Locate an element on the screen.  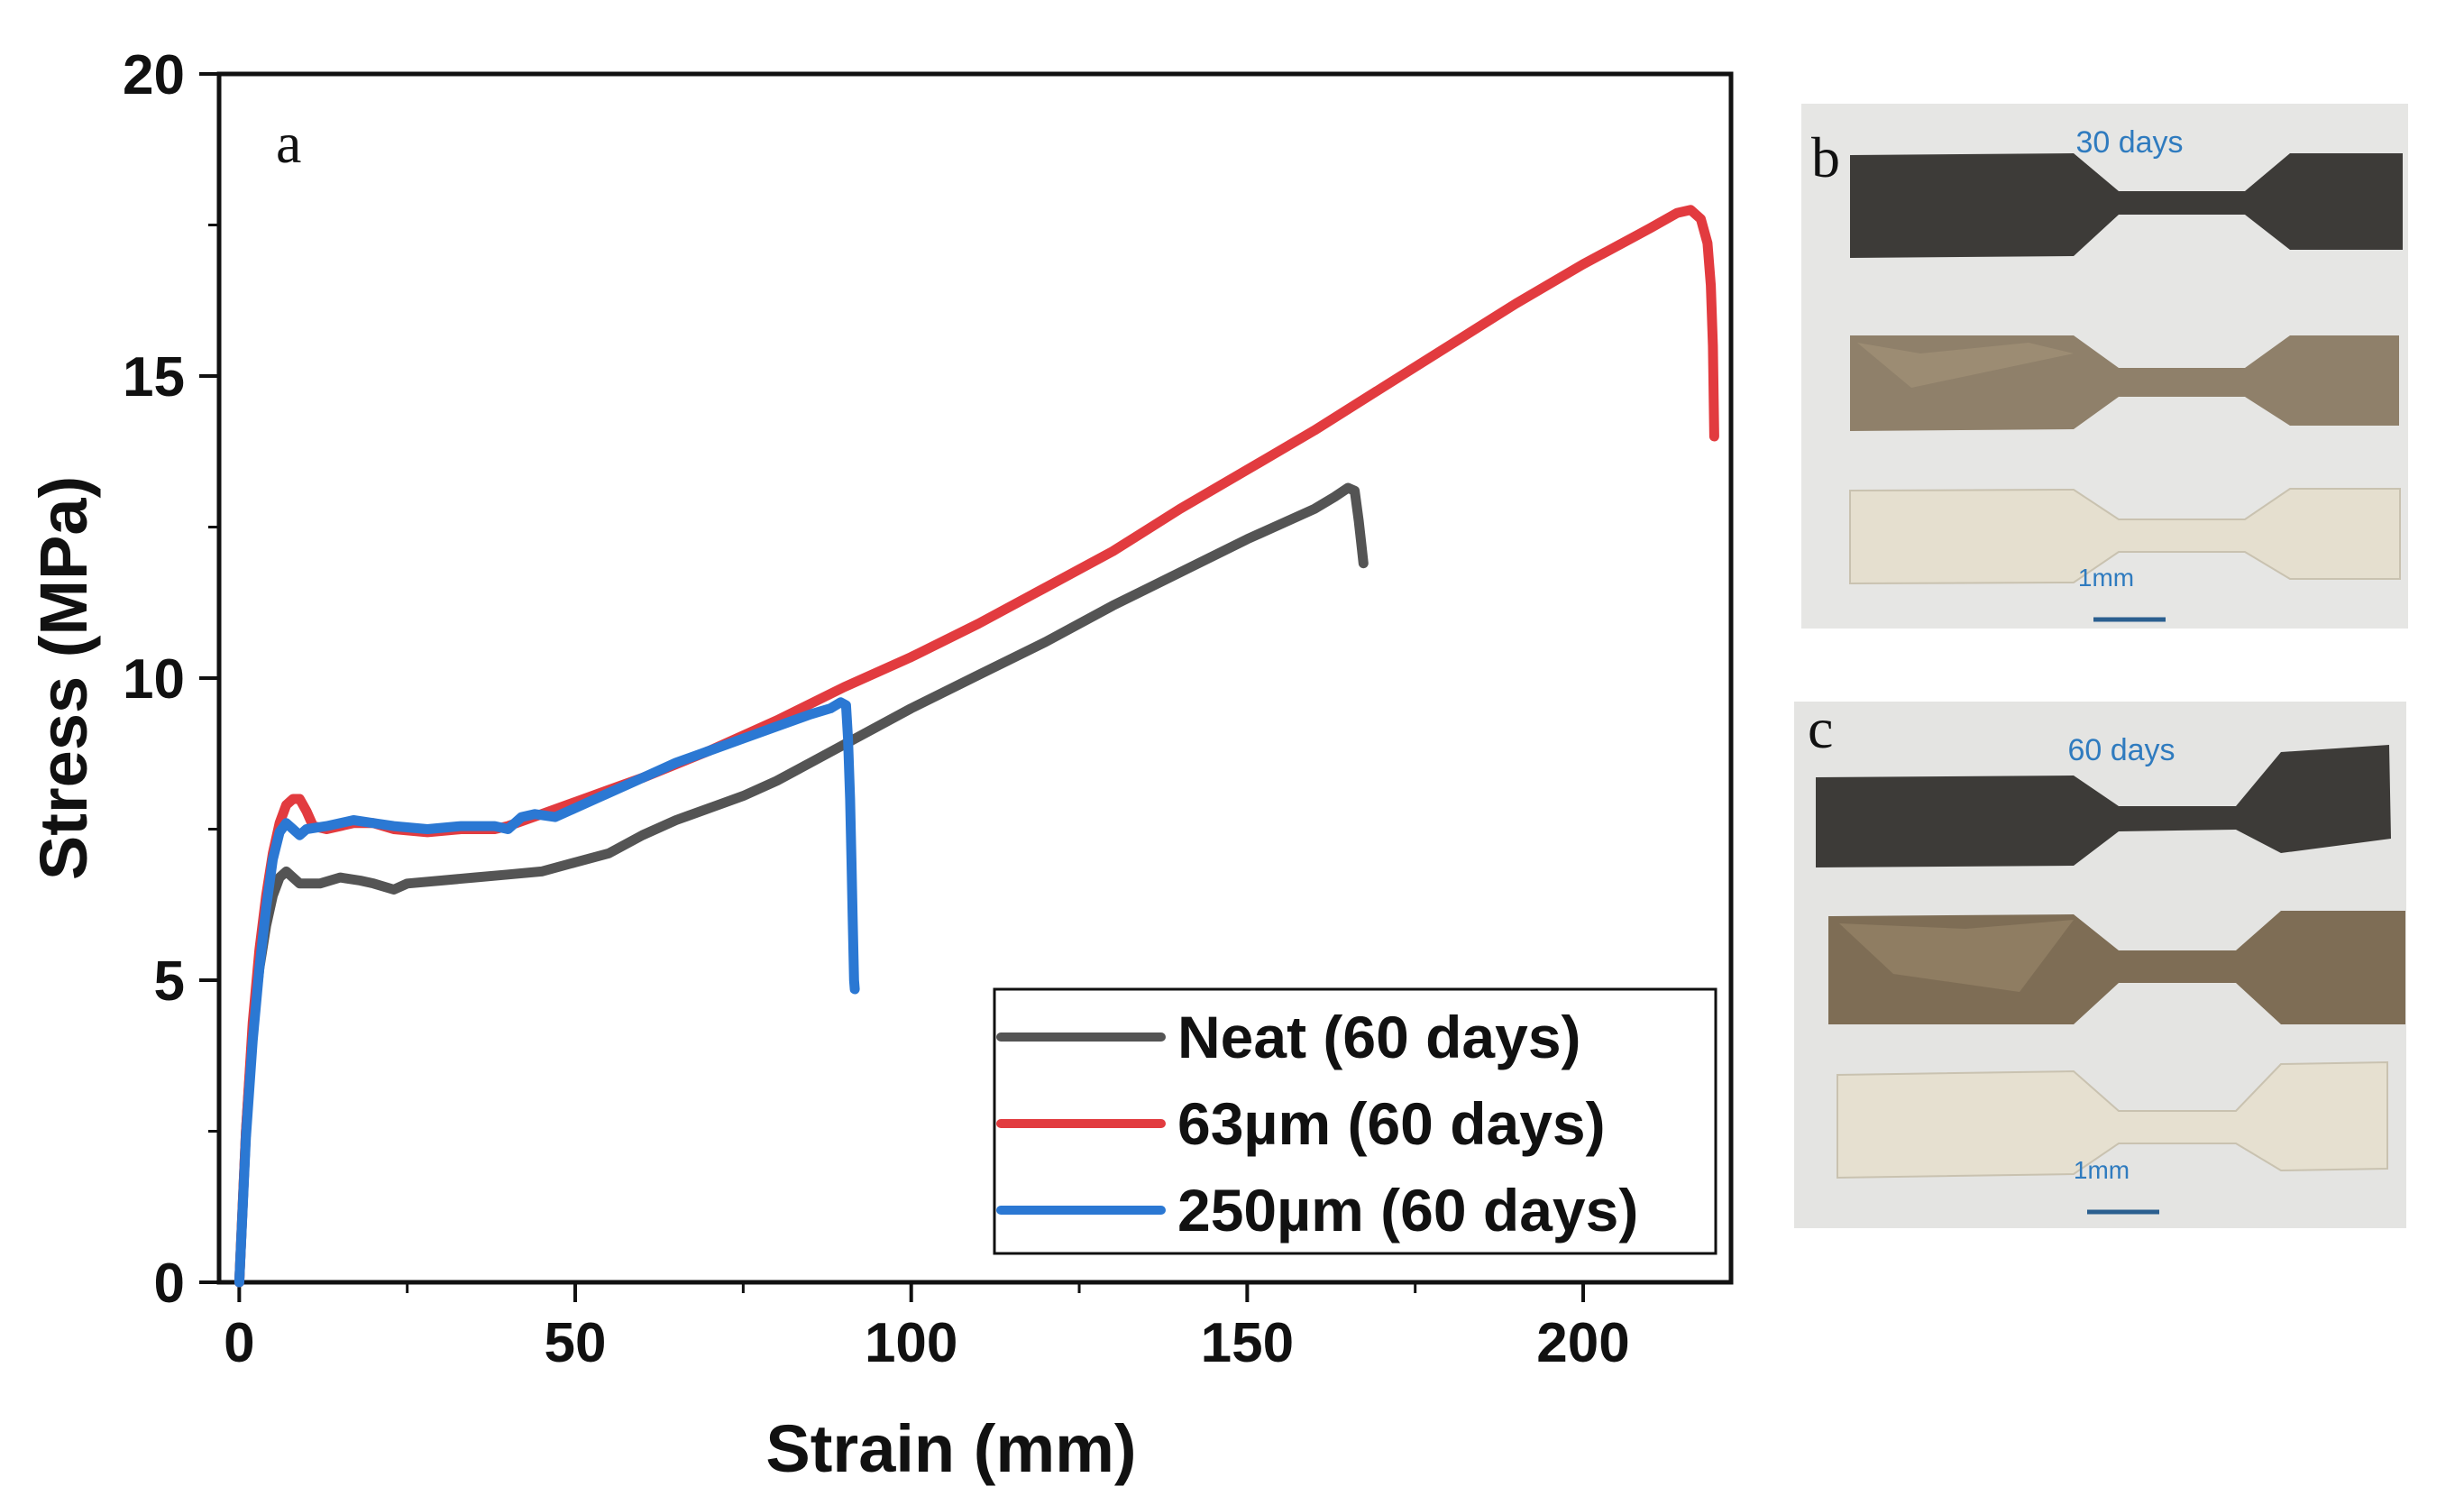
y-tick-label: 0 is located at coordinates (169, 1284).